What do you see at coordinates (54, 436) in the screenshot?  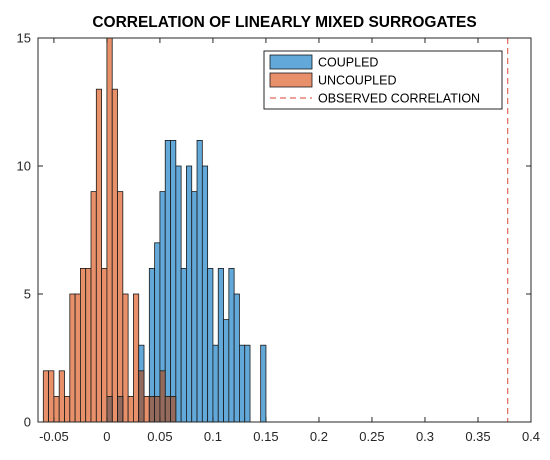 I see `x-tick-label: -0.05` at bounding box center [54, 436].